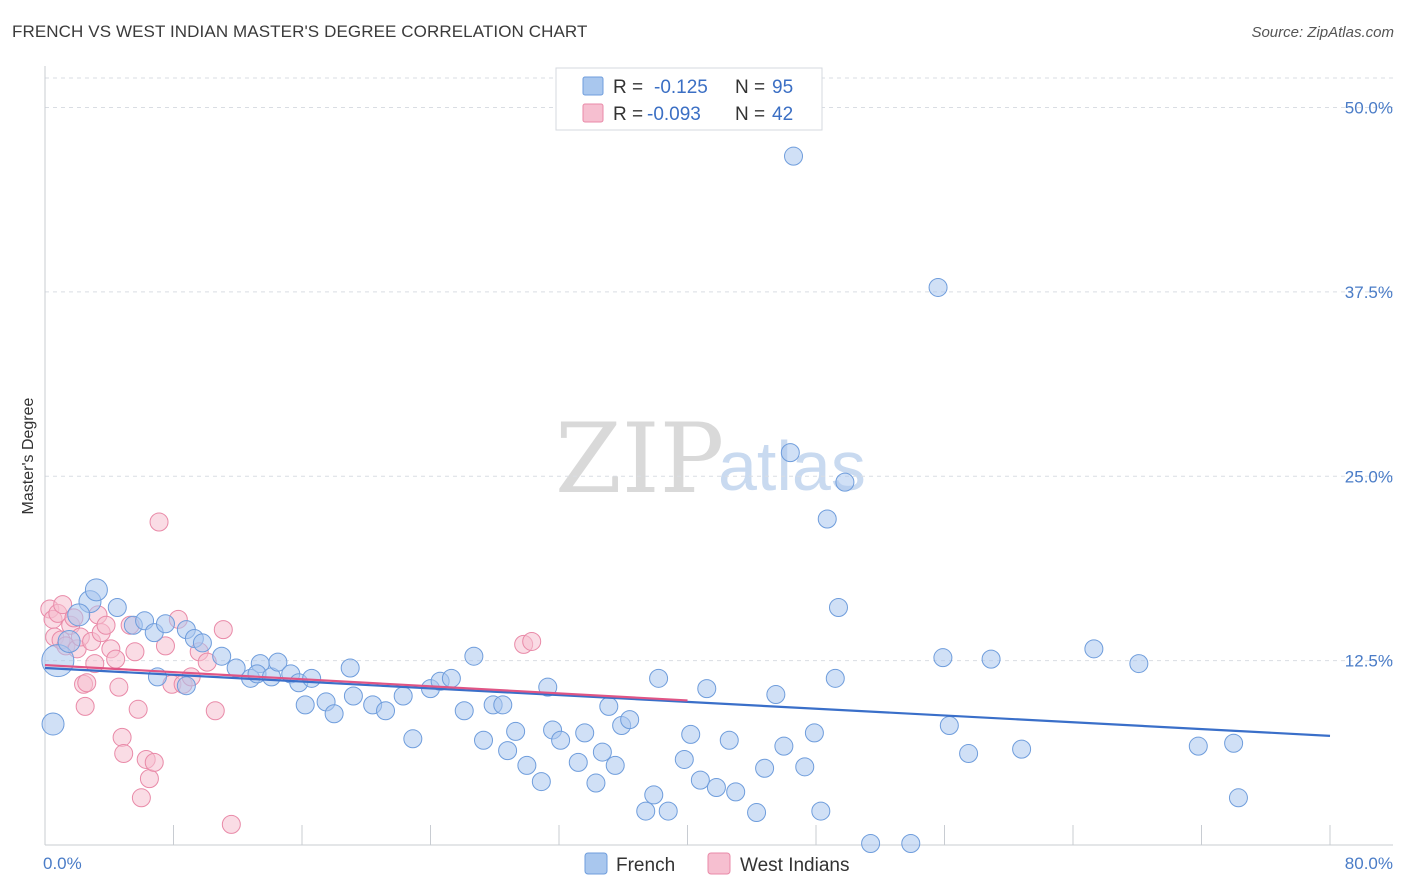 The width and height of the screenshot is (1406, 892). Describe the element at coordinates (639, 459) in the screenshot. I see `watermark-zip: ZIP` at that location.